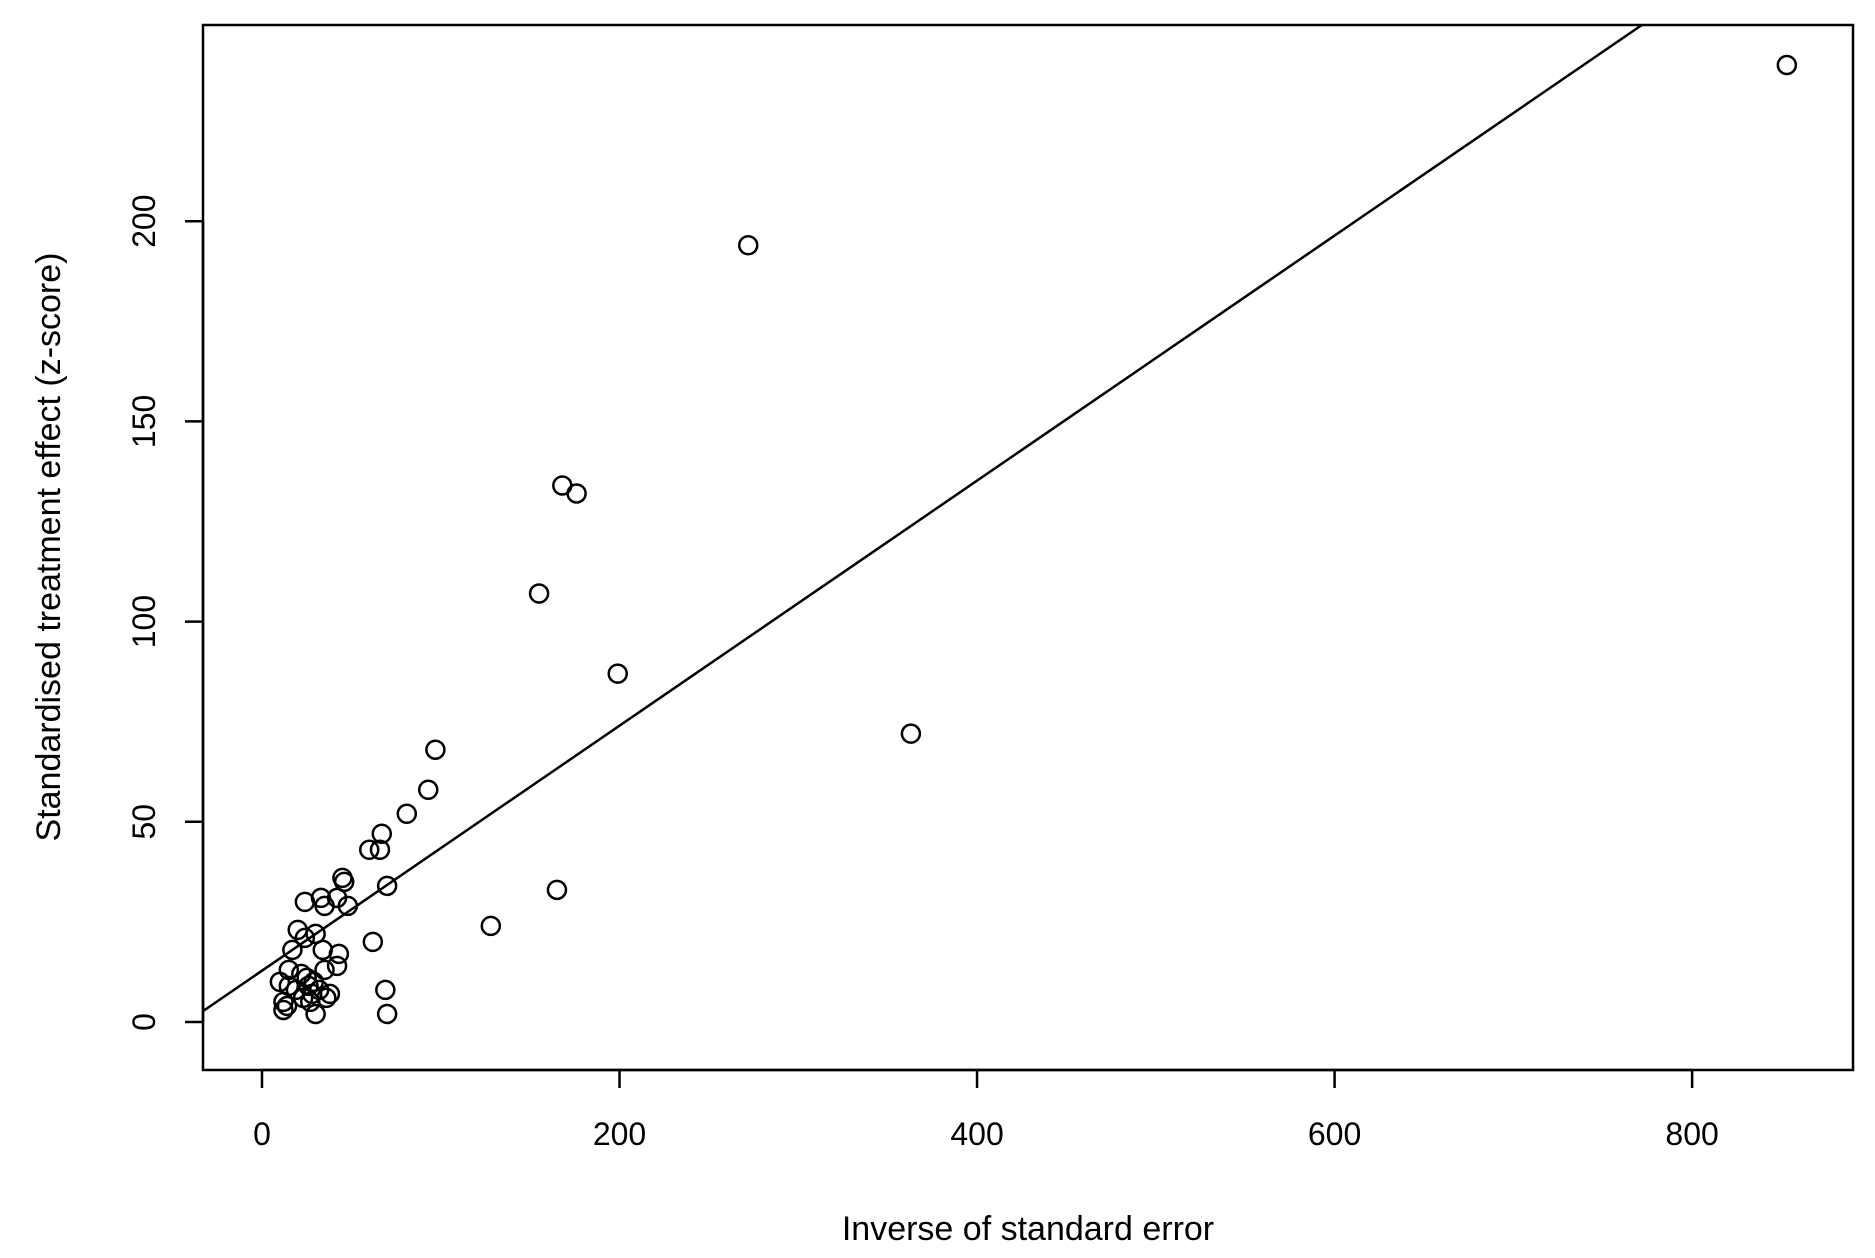  I want to click on y-axis: 0 50 100 150 200, so click(165, 612).